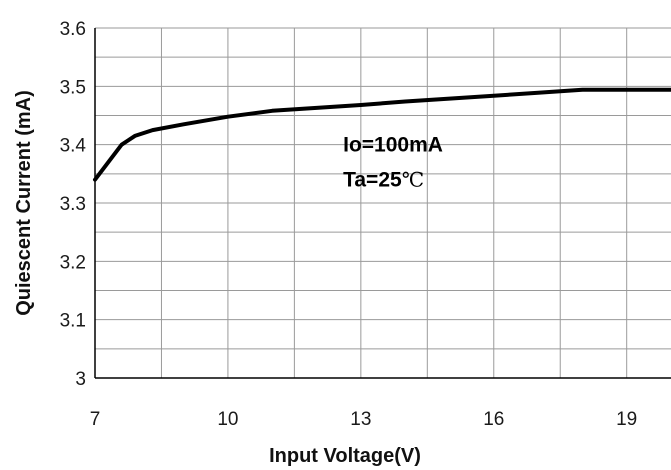  Describe the element at coordinates (493, 419) in the screenshot. I see `x-tick-label: 16` at that location.